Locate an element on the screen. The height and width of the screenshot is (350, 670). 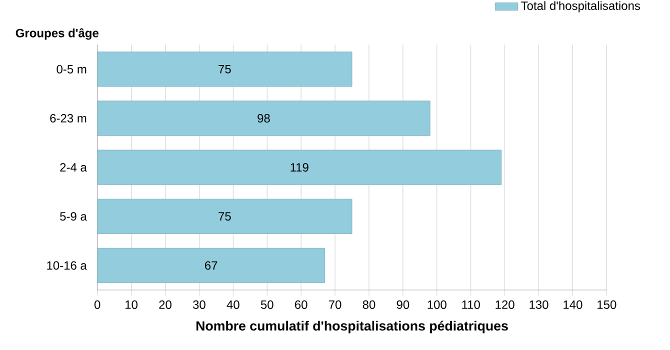
x-tick-label: 100 is located at coordinates (437, 304).